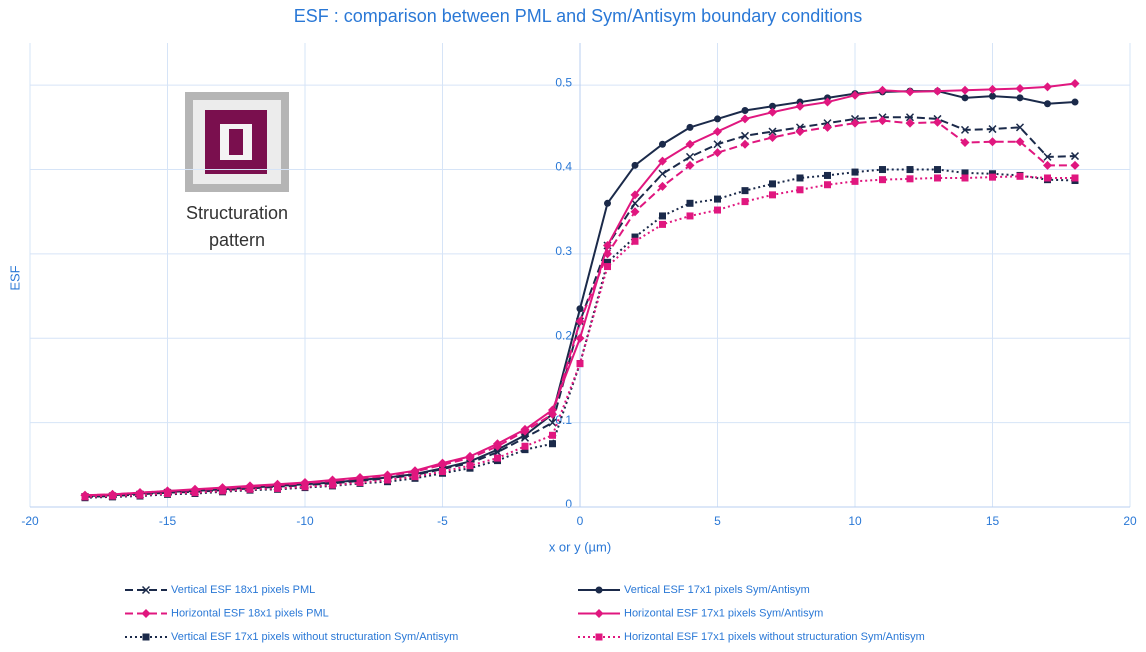  What do you see at coordinates (993, 521) in the screenshot?
I see `x-tick-label: 15` at bounding box center [993, 521].